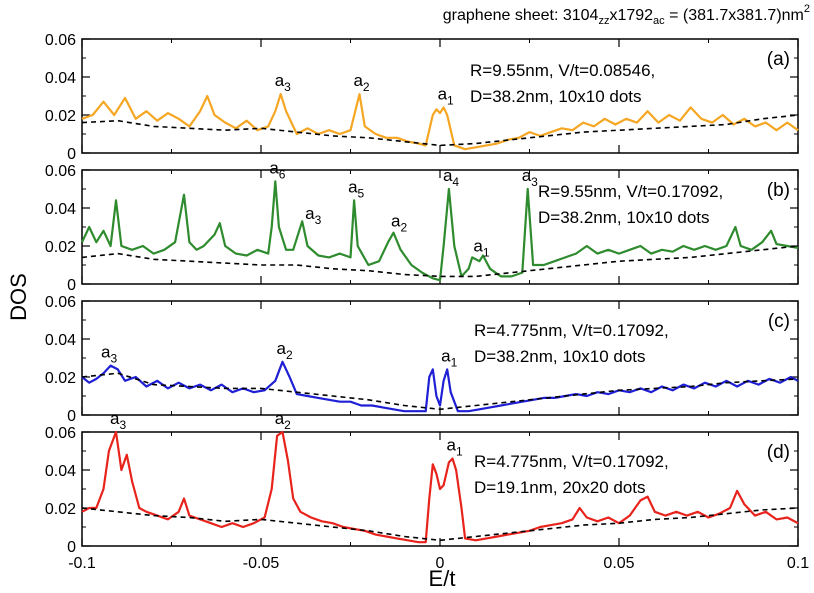  Describe the element at coordinates (778, 452) in the screenshot. I see `panel-label: (d)` at that location.